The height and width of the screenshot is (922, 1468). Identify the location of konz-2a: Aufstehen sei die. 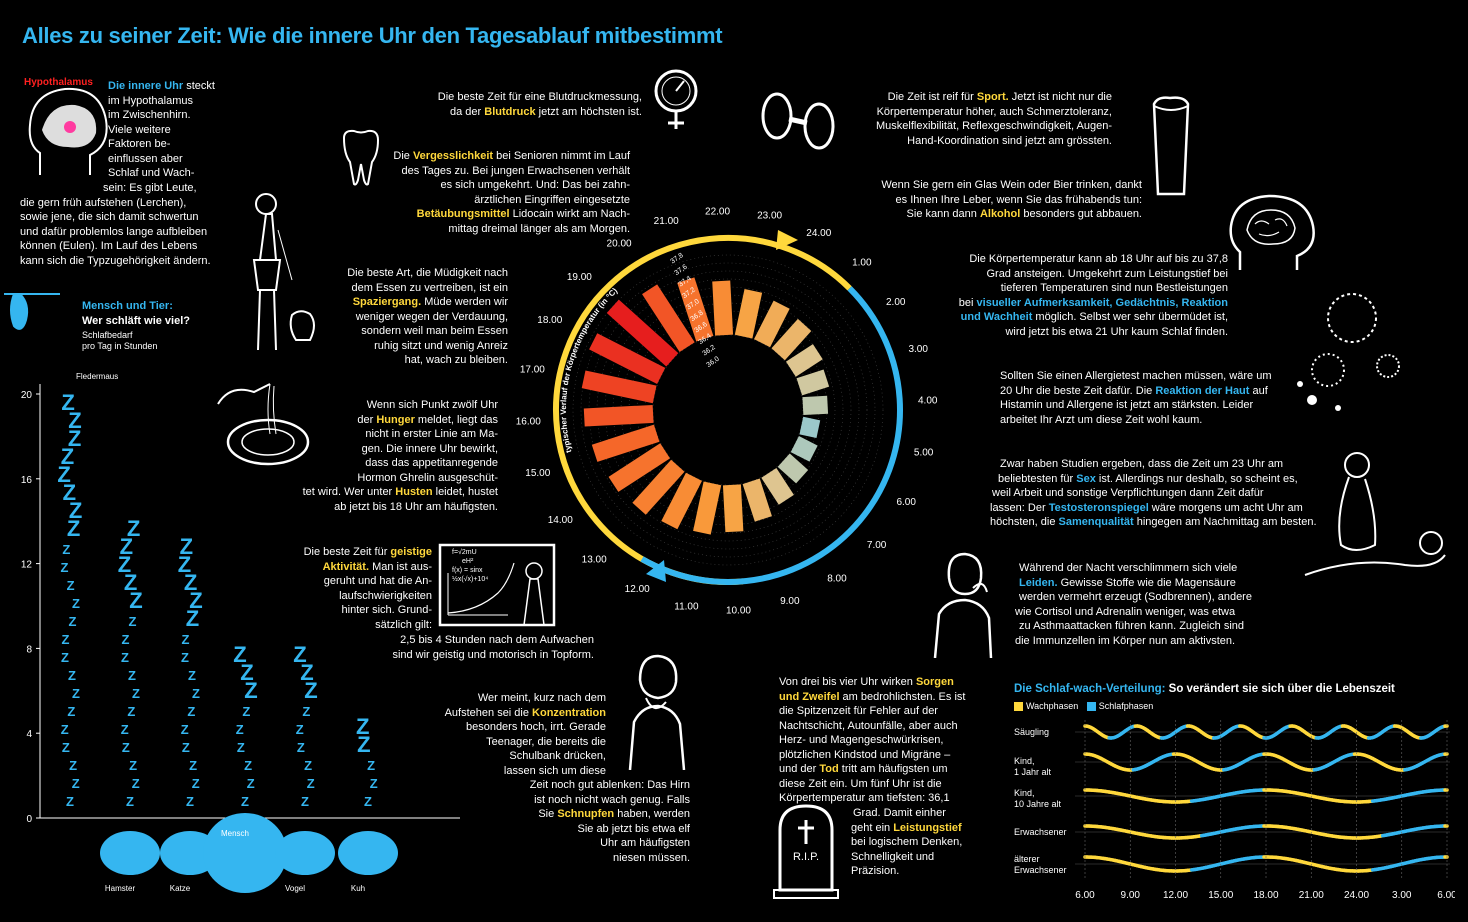
(488, 712).